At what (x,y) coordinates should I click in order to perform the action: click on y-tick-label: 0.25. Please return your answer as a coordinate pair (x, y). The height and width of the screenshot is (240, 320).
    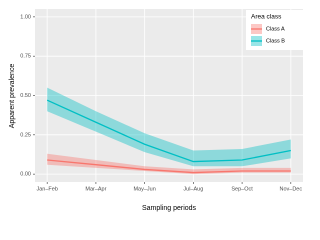
    Looking at the image, I should click on (25, 135).